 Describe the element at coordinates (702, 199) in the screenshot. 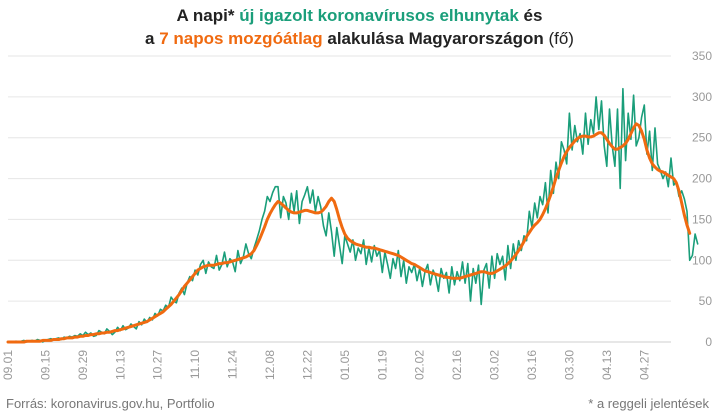

I see `y-axis-ticks: 0 50 100 150 200 250 300 350` at that location.